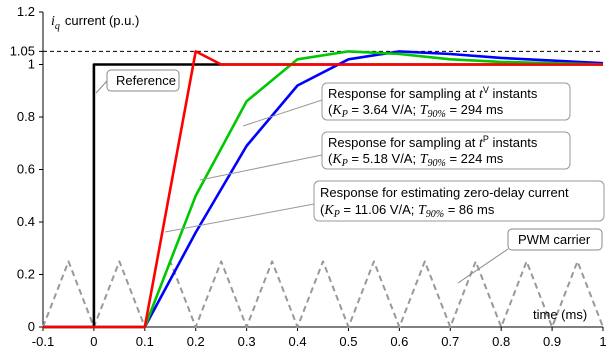 The width and height of the screenshot is (608, 351). Describe the element at coordinates (422, 210) in the screenshot. I see `zd-line2-tvar: T` at that location.